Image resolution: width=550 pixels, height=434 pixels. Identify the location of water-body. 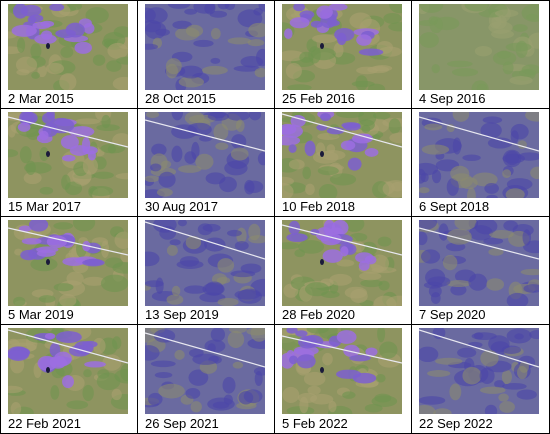
(48, 262).